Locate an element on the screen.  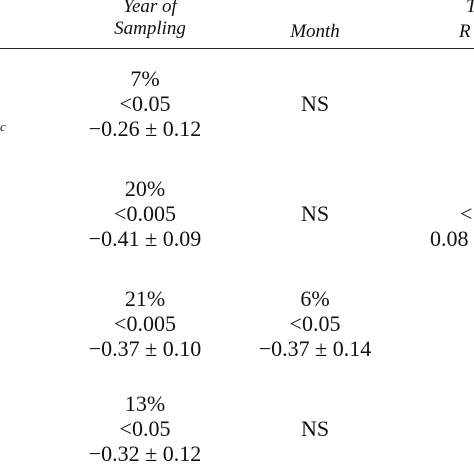
row3-year-cell: 21% <0.005 −0.37 ± 0.10 is located at coordinates (145, 323).